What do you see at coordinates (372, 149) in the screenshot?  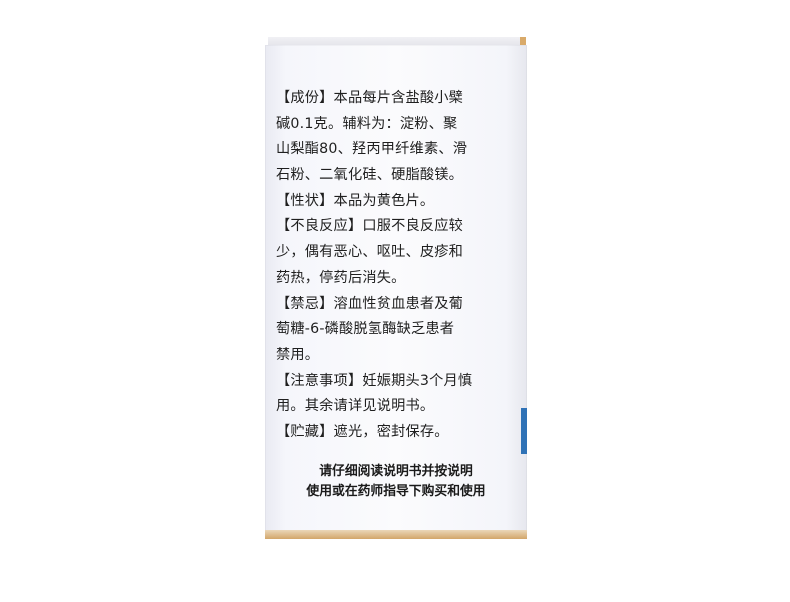 I see `info-line: 山梨酯80、羟丙甲纤维素、滑` at bounding box center [372, 149].